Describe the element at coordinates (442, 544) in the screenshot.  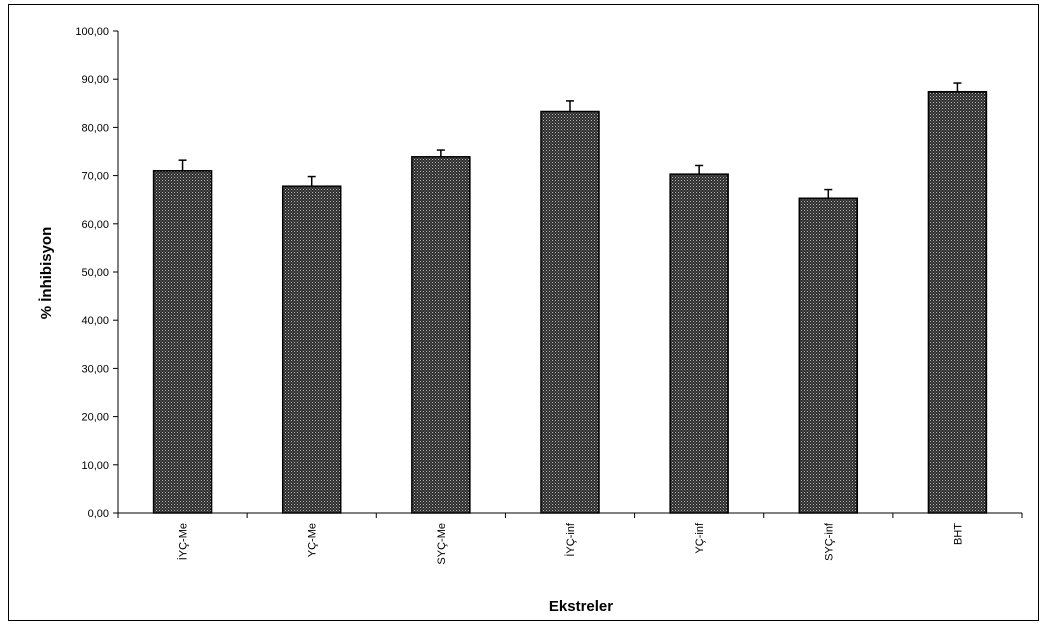
I see `x-tick-label: SYÇ-Me` at that location.